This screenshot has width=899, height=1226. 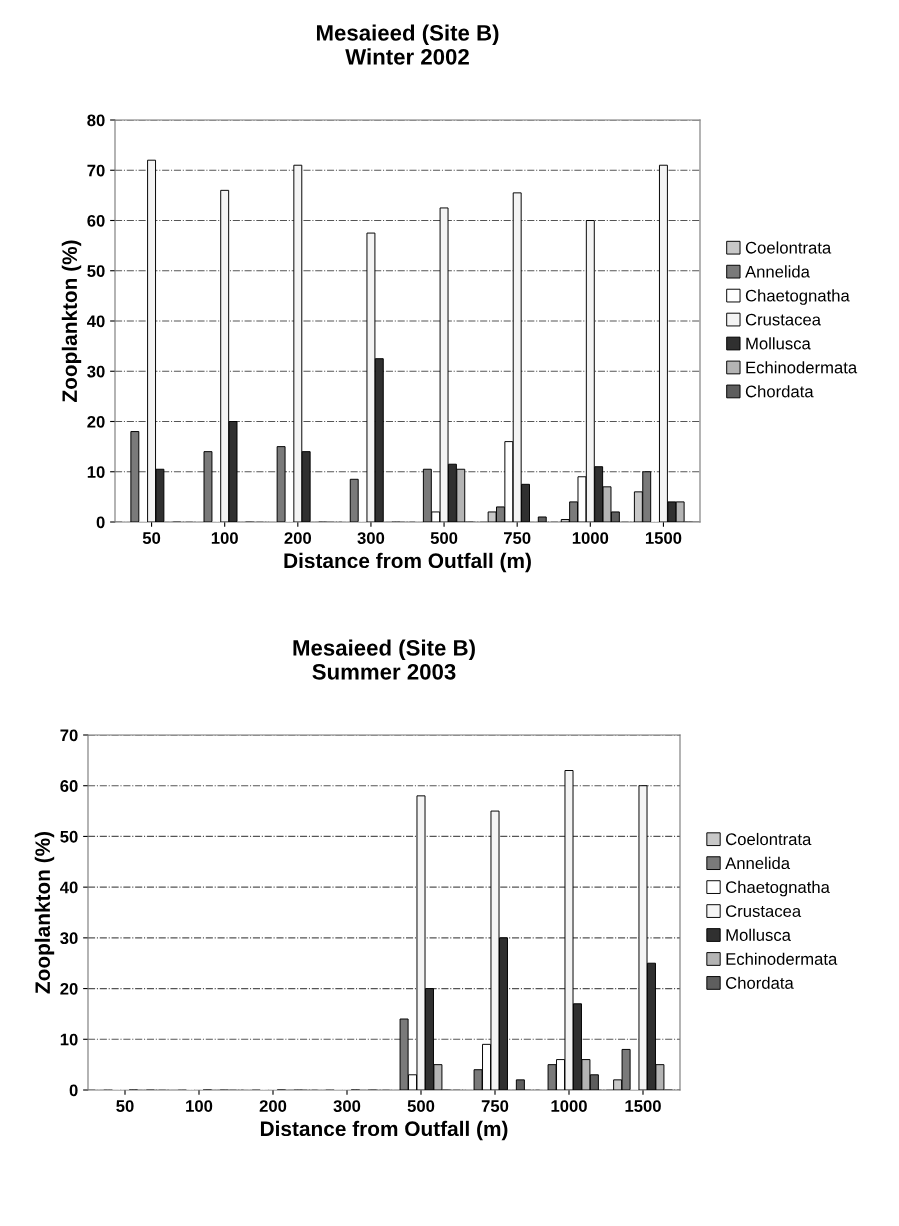 What do you see at coordinates (96, 120) in the screenshot?
I see `y-tick-label: 80` at bounding box center [96, 120].